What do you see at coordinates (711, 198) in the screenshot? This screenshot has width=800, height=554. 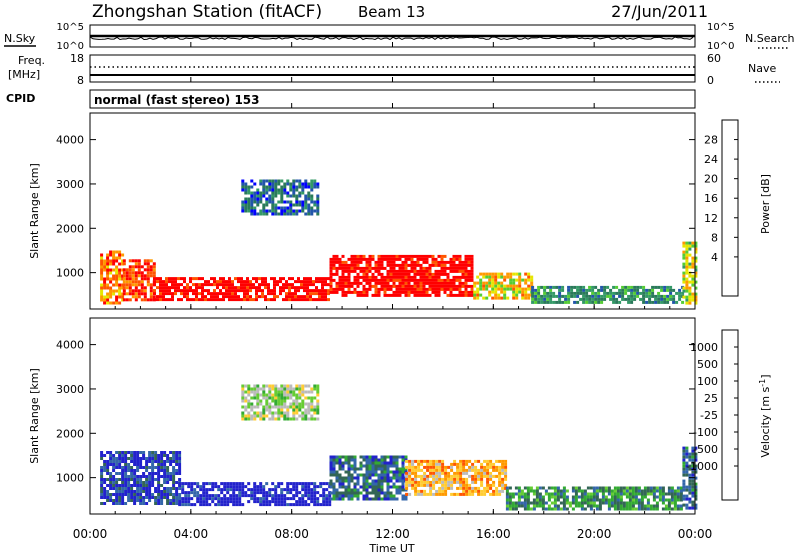 I see `colorbar-tick-label: 16` at bounding box center [711, 198].